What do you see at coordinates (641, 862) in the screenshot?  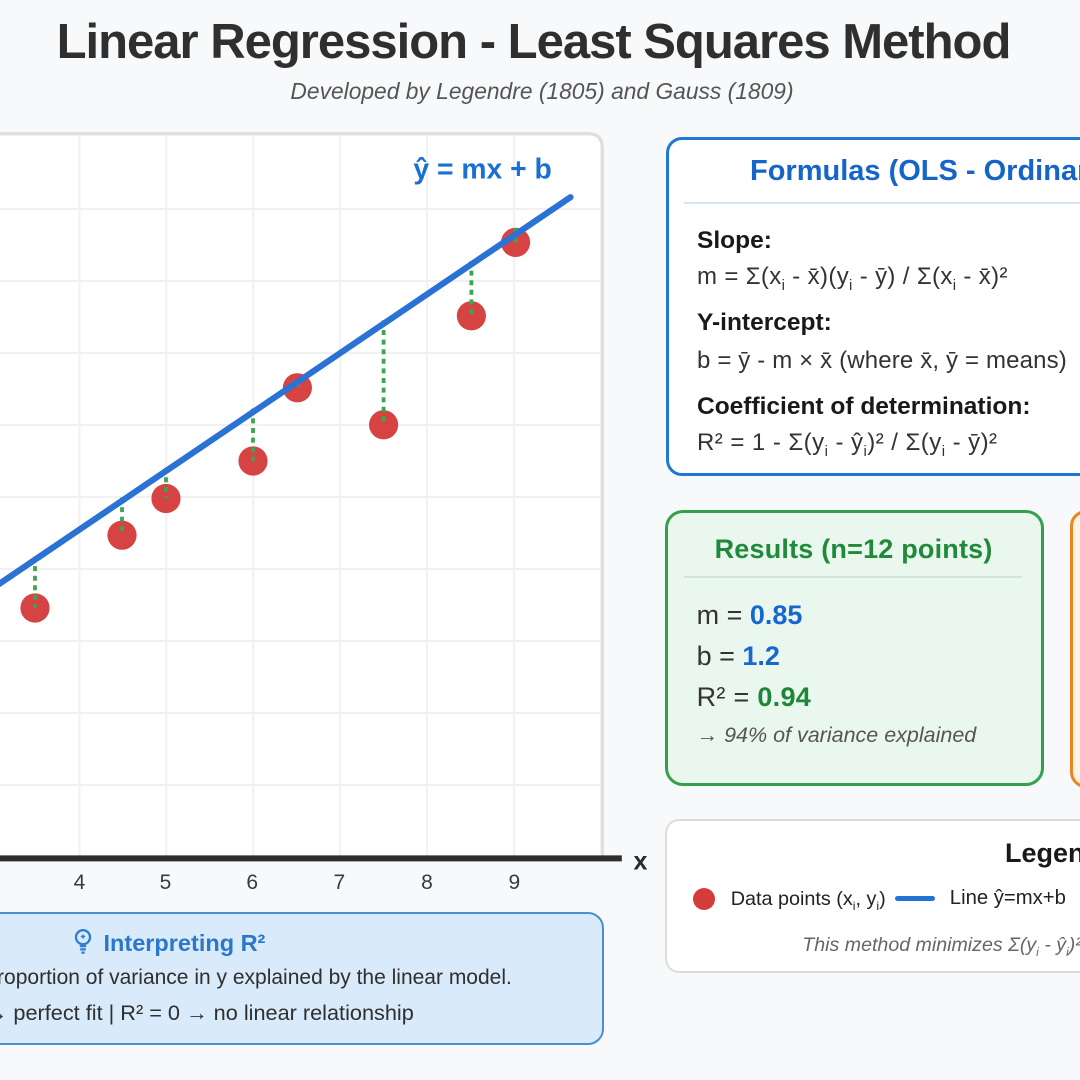 I see `svg-text: x` at bounding box center [641, 862].